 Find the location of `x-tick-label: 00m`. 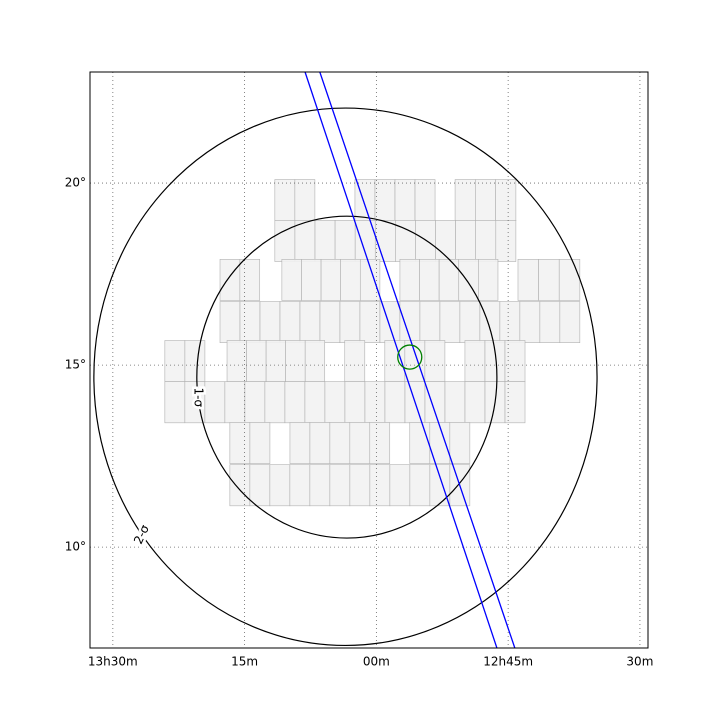

x-tick-label: 00m is located at coordinates (376, 662).